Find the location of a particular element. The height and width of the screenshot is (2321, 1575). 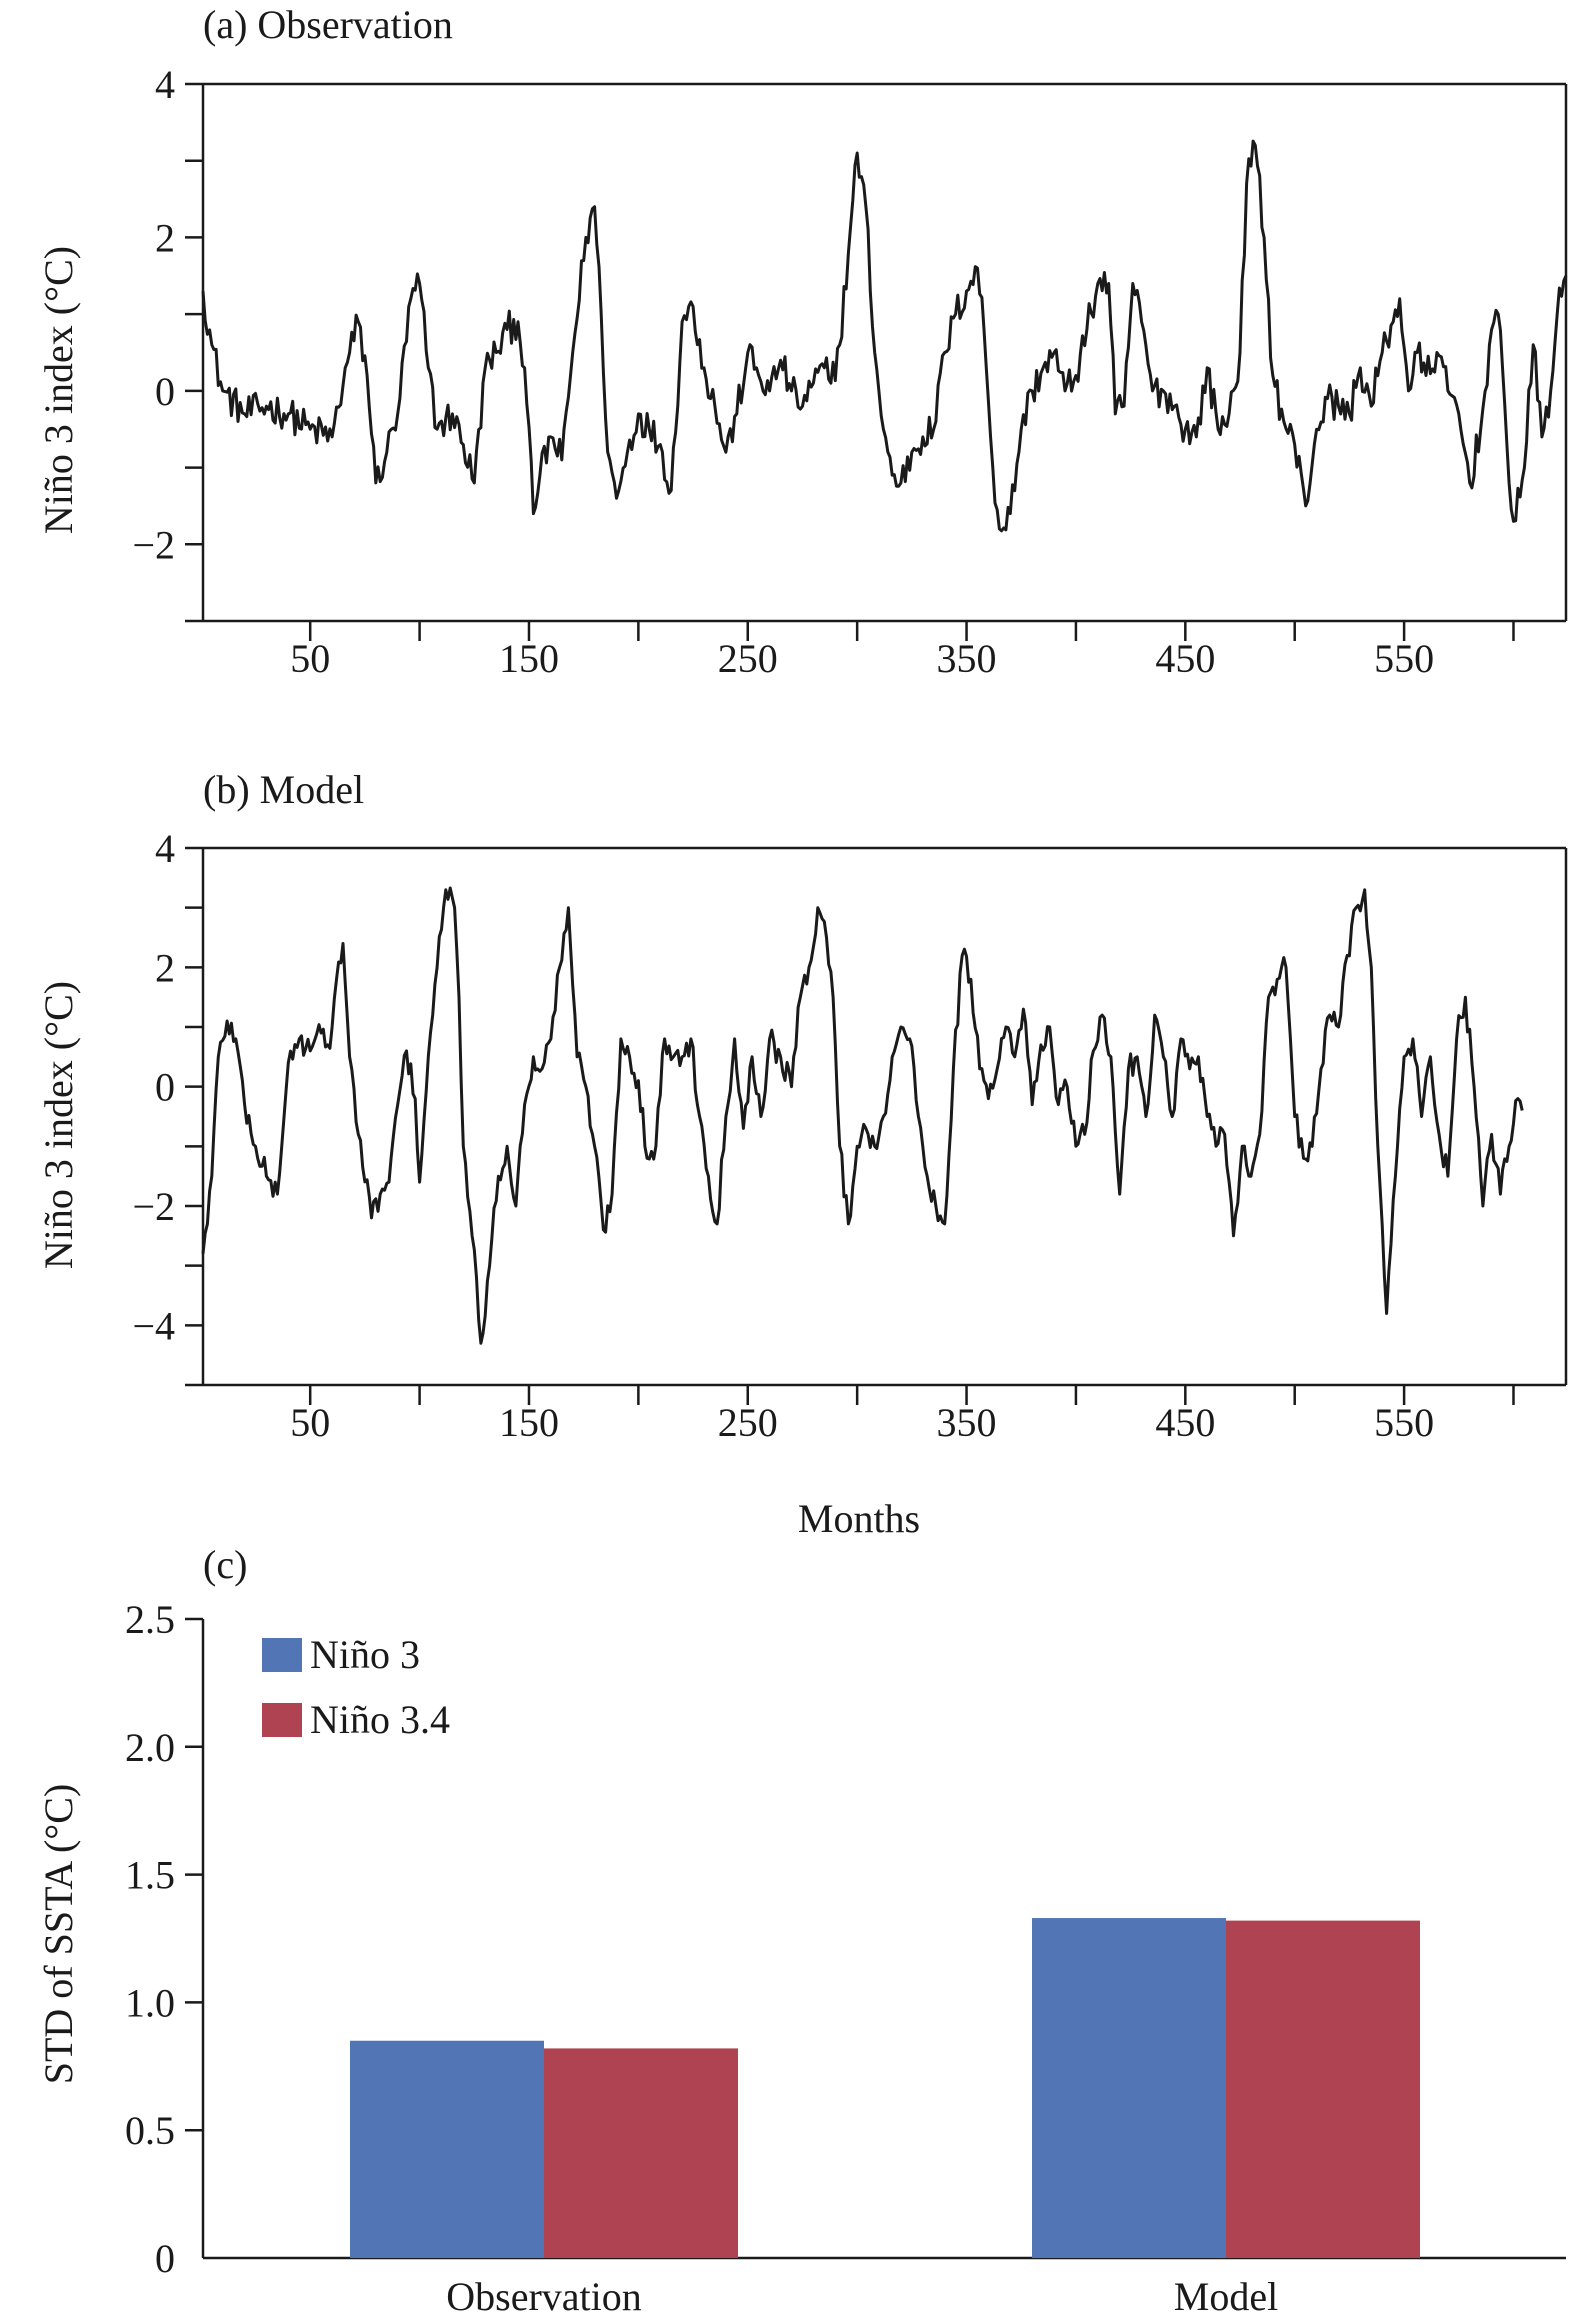

legend-swatch-nino3 is located at coordinates (282, 1655).